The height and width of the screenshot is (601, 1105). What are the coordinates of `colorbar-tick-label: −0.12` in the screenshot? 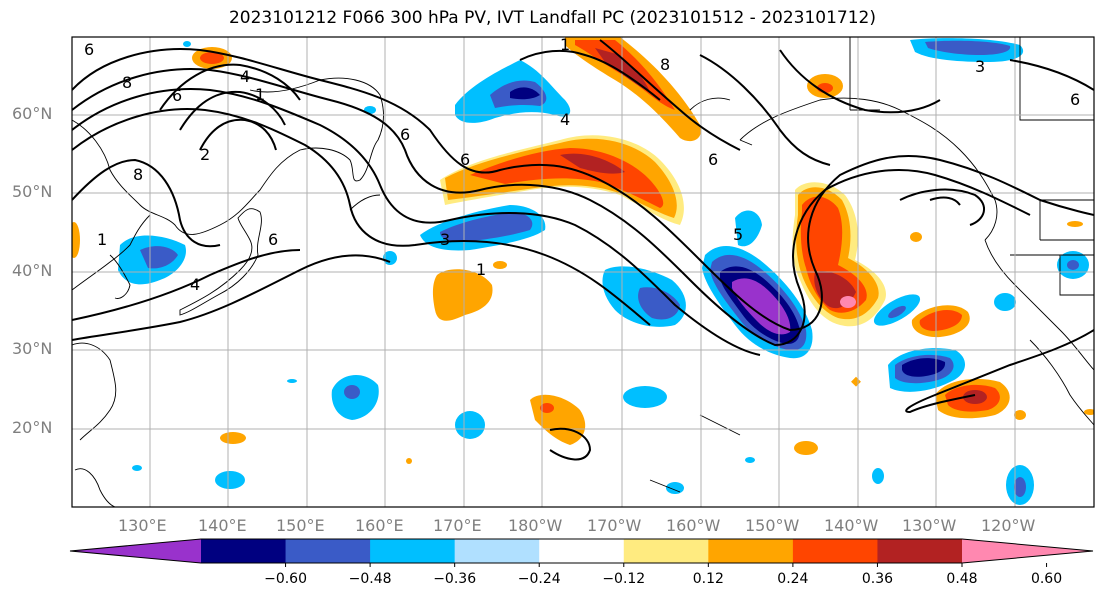 It's located at (624, 579).